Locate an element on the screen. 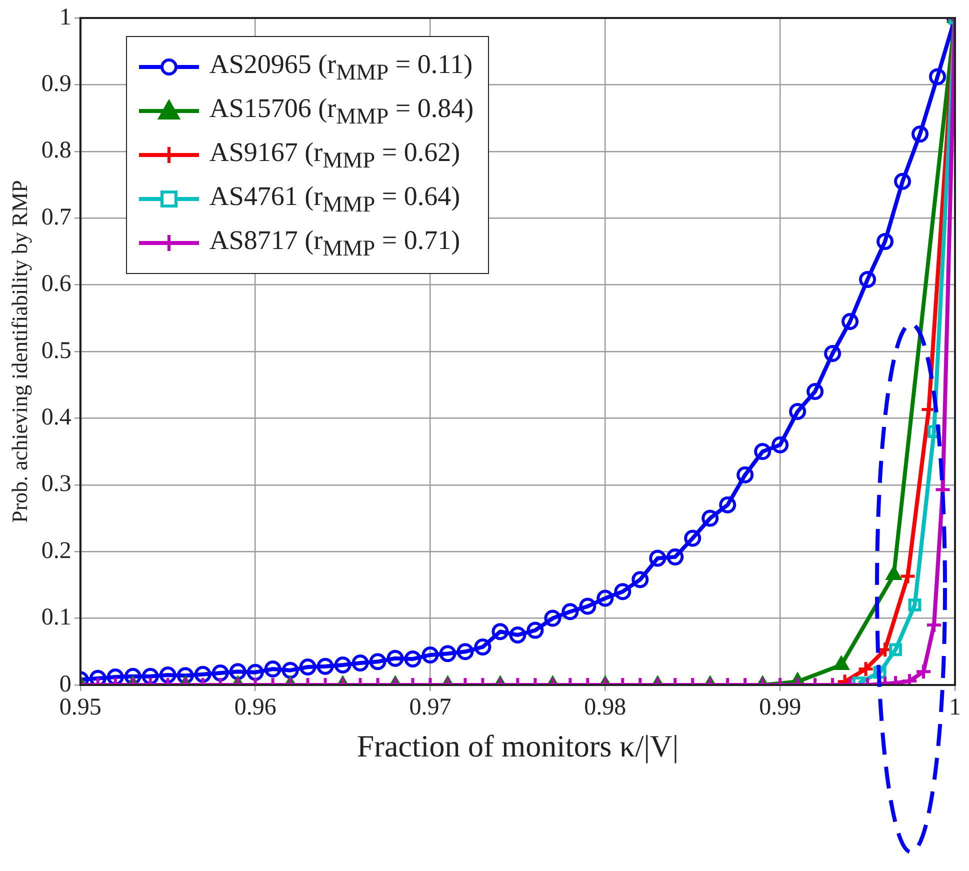  x-tick-label: 0.97 is located at coordinates (430, 707).